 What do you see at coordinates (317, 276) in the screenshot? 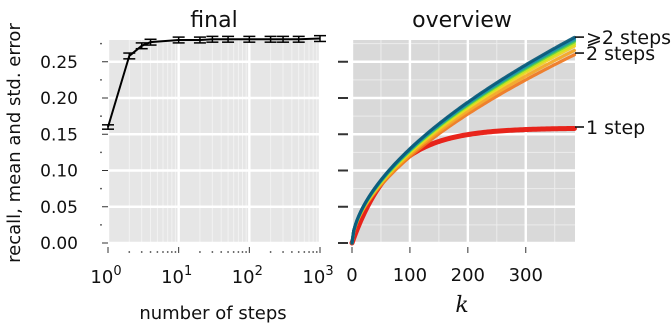
I see `final-x-tick-label: 10³` at bounding box center [317, 276].